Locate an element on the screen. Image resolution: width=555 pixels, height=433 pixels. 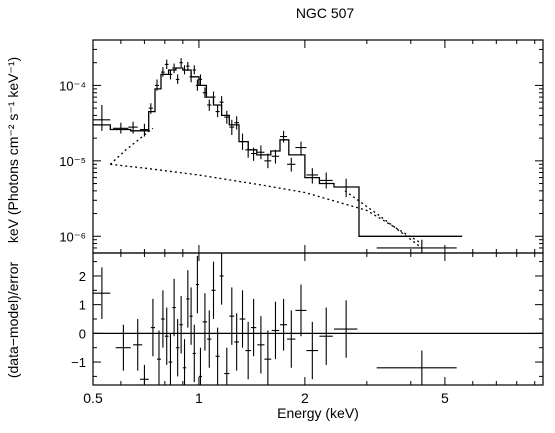
y-axis-label-residuals: (data−model)/error is located at coordinates (13, 319).